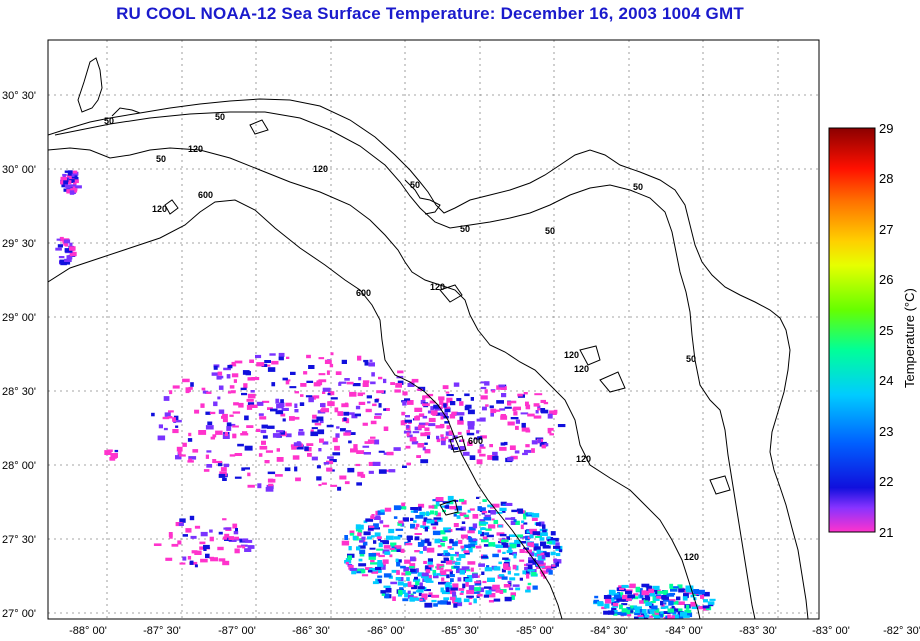 This screenshot has width=920, height=641. What do you see at coordinates (320, 169) in the screenshot?
I see `contour-label: 120` at bounding box center [320, 169].